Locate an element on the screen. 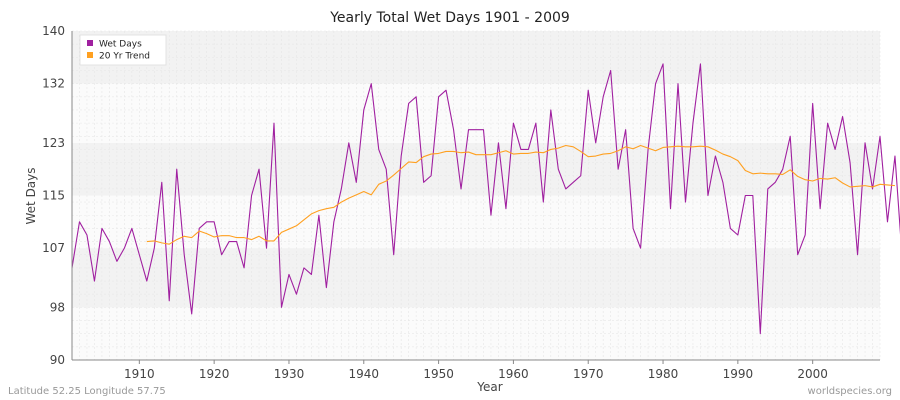  y-tick-label: 98 is located at coordinates (57, 307).